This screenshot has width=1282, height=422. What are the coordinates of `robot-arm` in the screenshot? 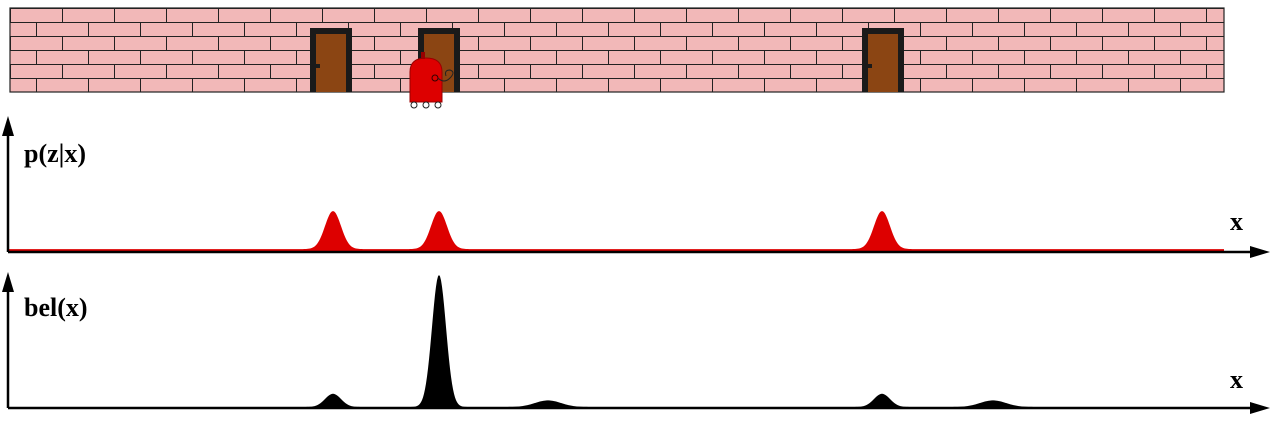 It's located at (445, 75).